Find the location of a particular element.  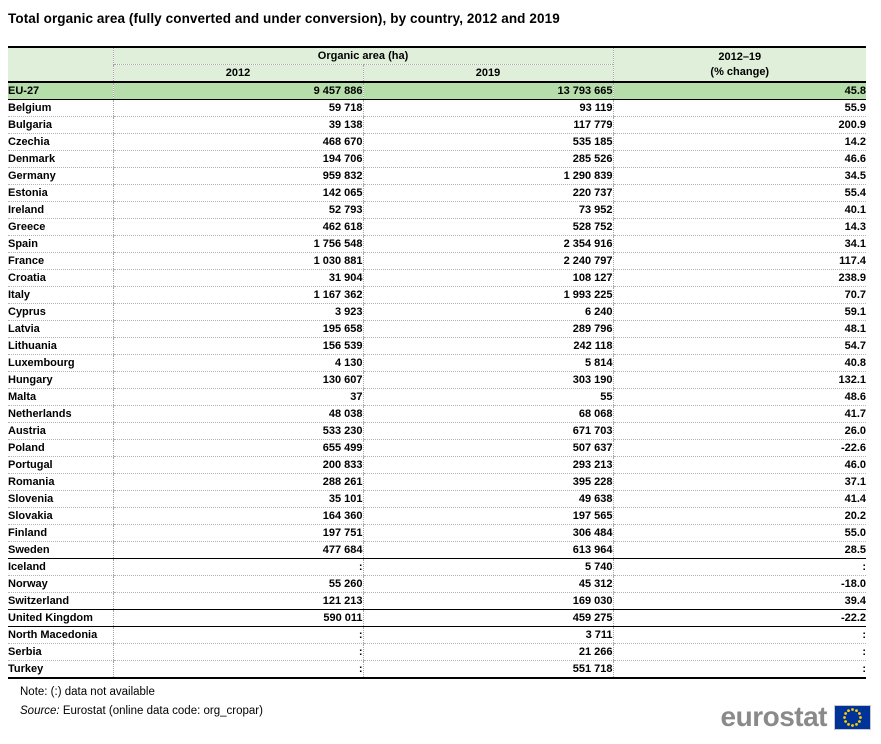

table-row: Cyprus 3 923 6 240 59.1 is located at coordinates (437, 312).